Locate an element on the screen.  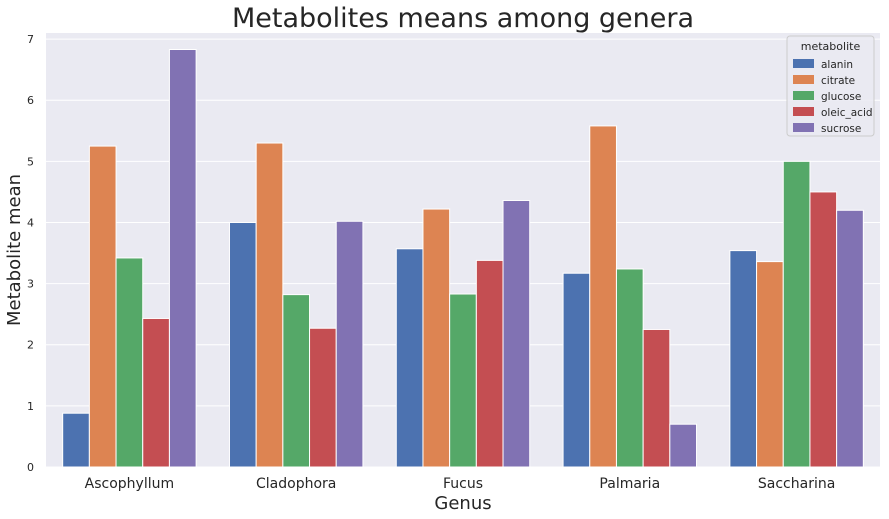
legend-label: oleic_acid is located at coordinates (847, 113).